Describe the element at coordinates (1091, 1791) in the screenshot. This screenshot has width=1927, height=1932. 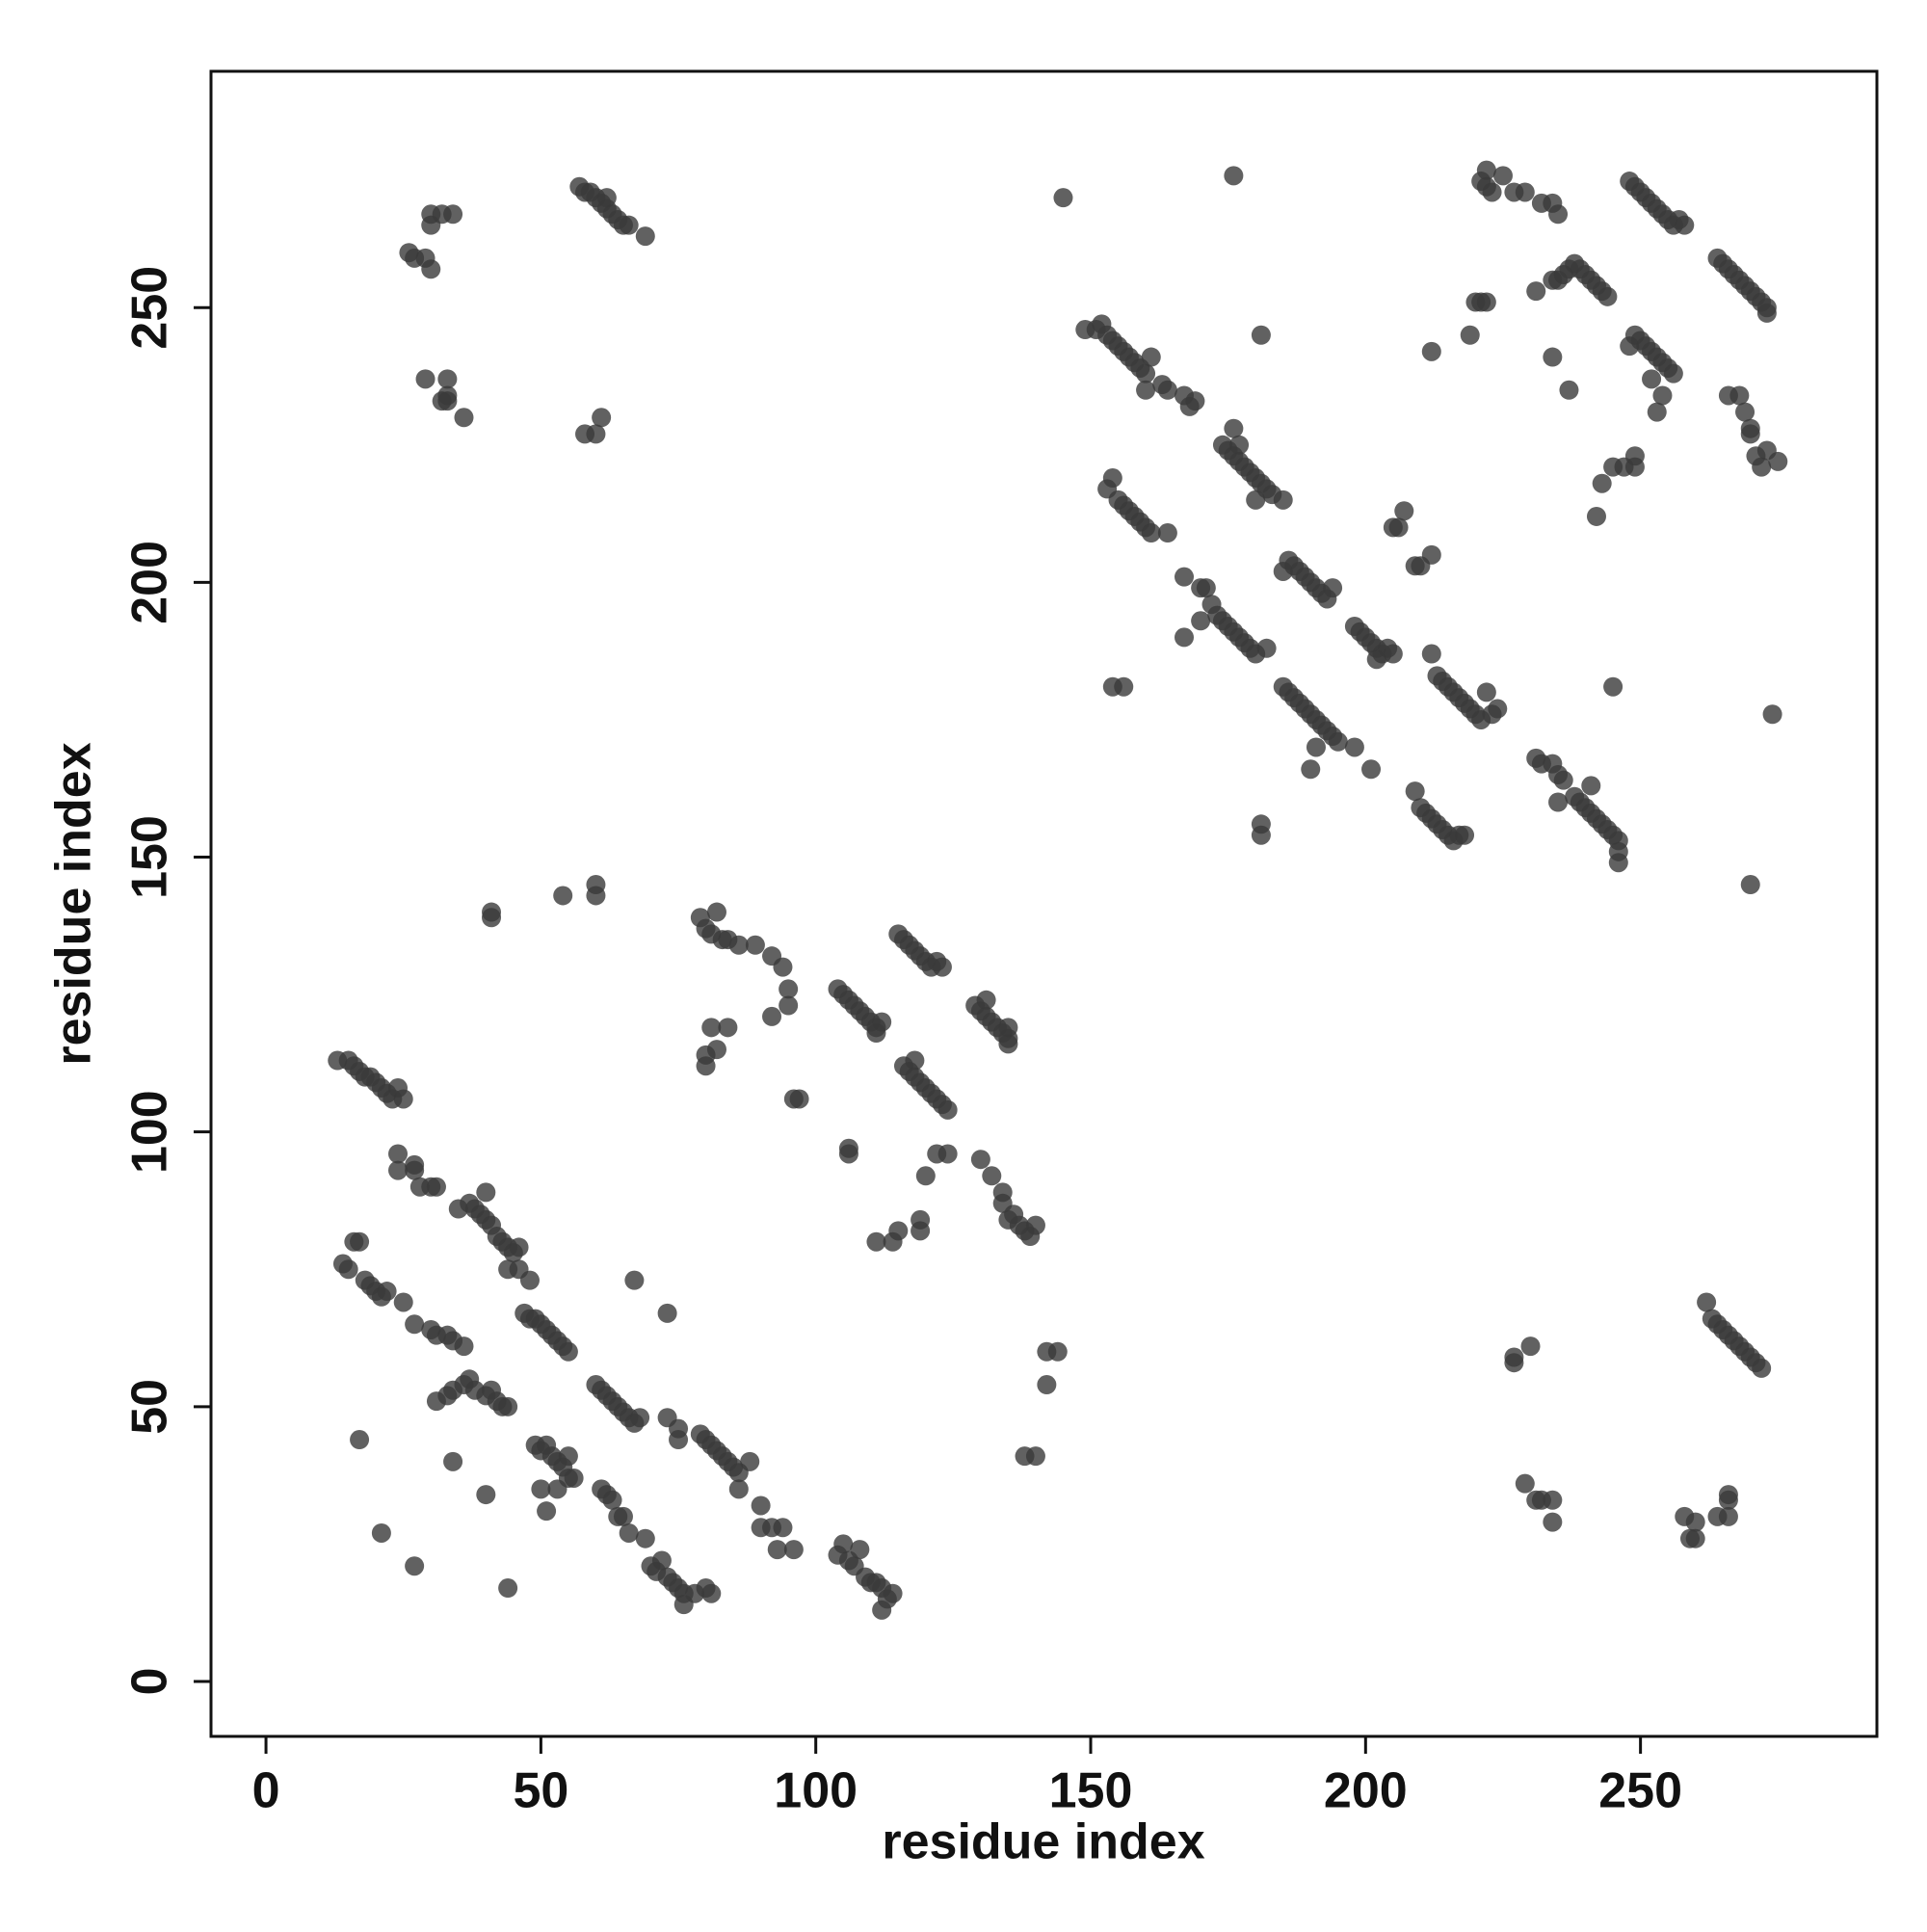
I see `x-tick-label: 150` at that location.